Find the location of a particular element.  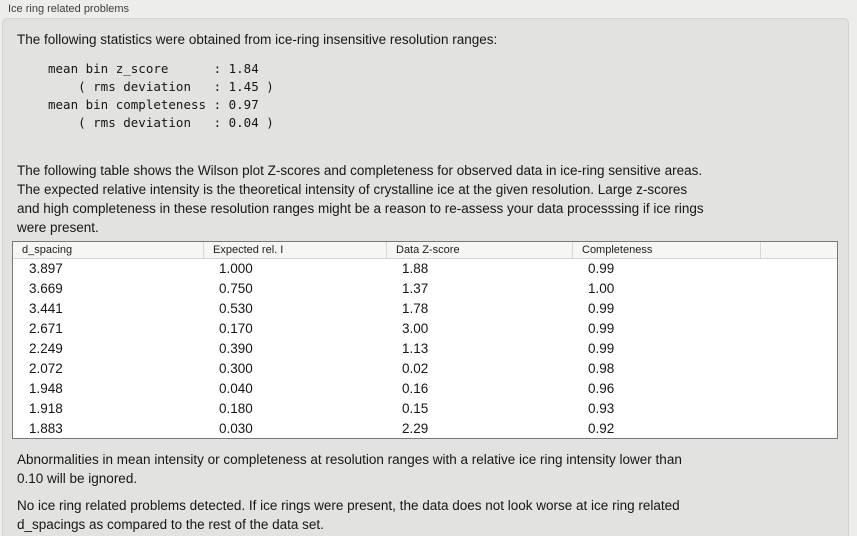

column-header-completeness: Completeness is located at coordinates (666, 250).